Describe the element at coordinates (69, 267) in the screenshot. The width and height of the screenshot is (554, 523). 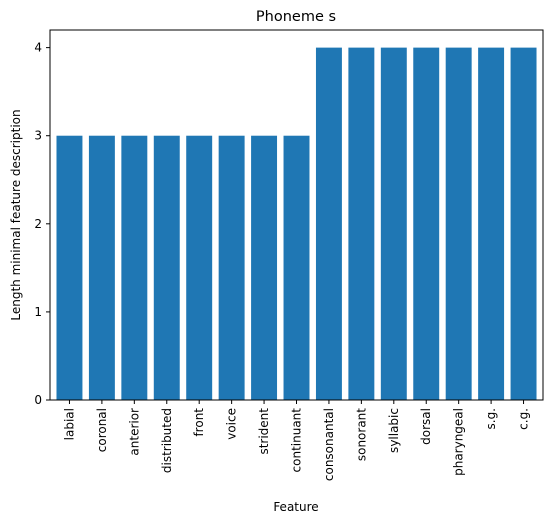
I see `bar-labial` at that location.